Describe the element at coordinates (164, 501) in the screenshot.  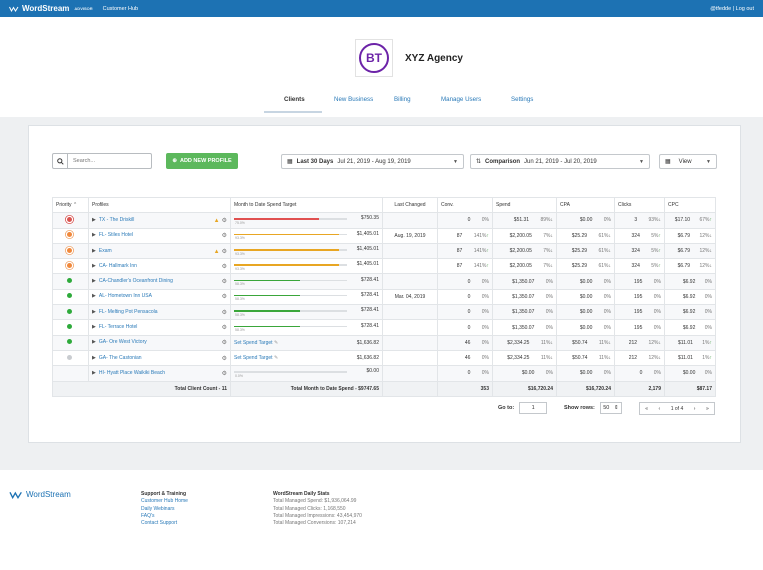
I see `footer-link-customer-hub: Customer Hub Home` at that location.